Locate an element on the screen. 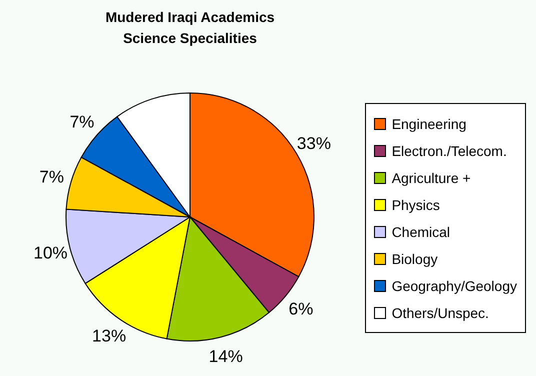 The width and height of the screenshot is (536, 376). data-label: 13% is located at coordinates (109, 336).